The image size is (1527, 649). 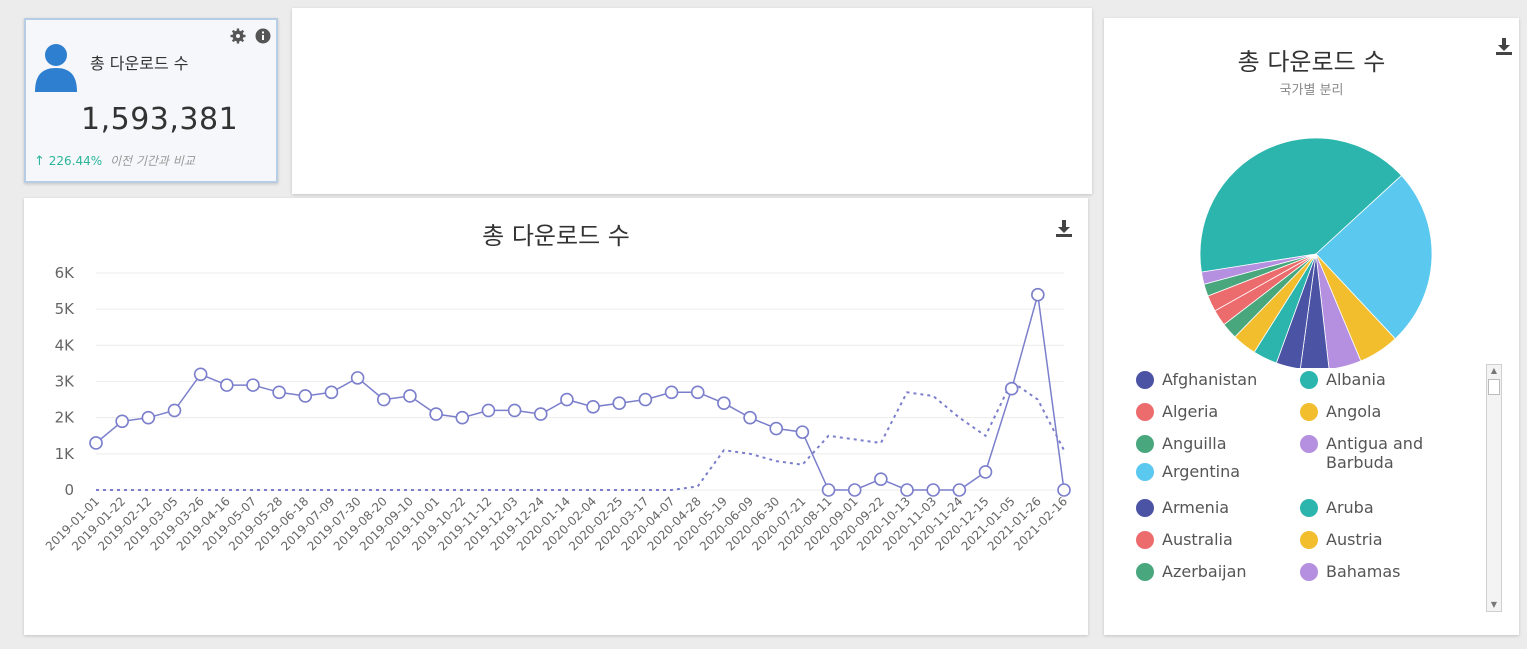 I want to click on line-chart-title: 총 다운로드 수, so click(x=556, y=236).